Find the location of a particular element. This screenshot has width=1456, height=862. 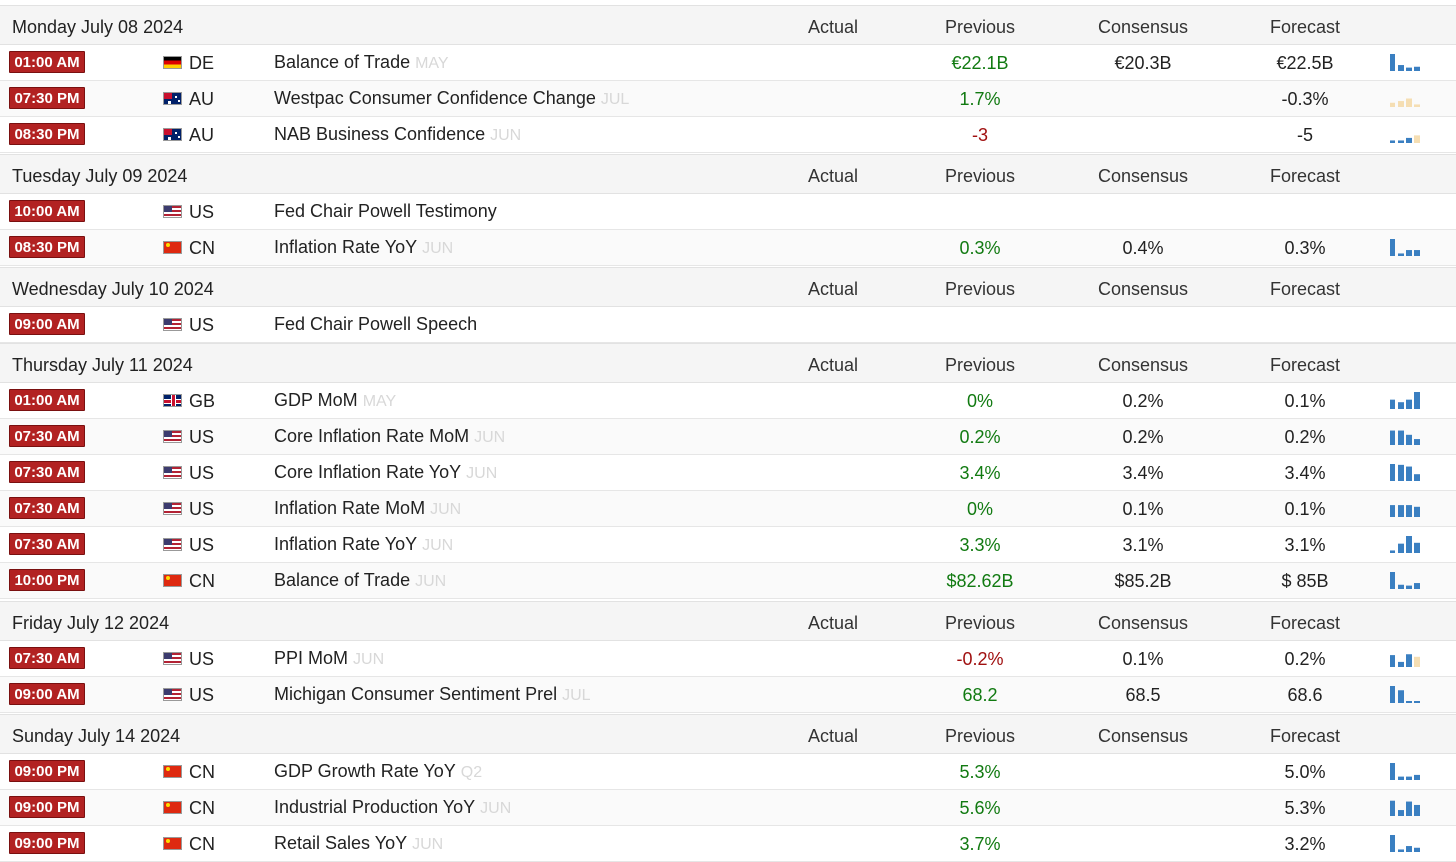

event-name: Michigan Consumer Sentiment Prel is located at coordinates (416, 694).